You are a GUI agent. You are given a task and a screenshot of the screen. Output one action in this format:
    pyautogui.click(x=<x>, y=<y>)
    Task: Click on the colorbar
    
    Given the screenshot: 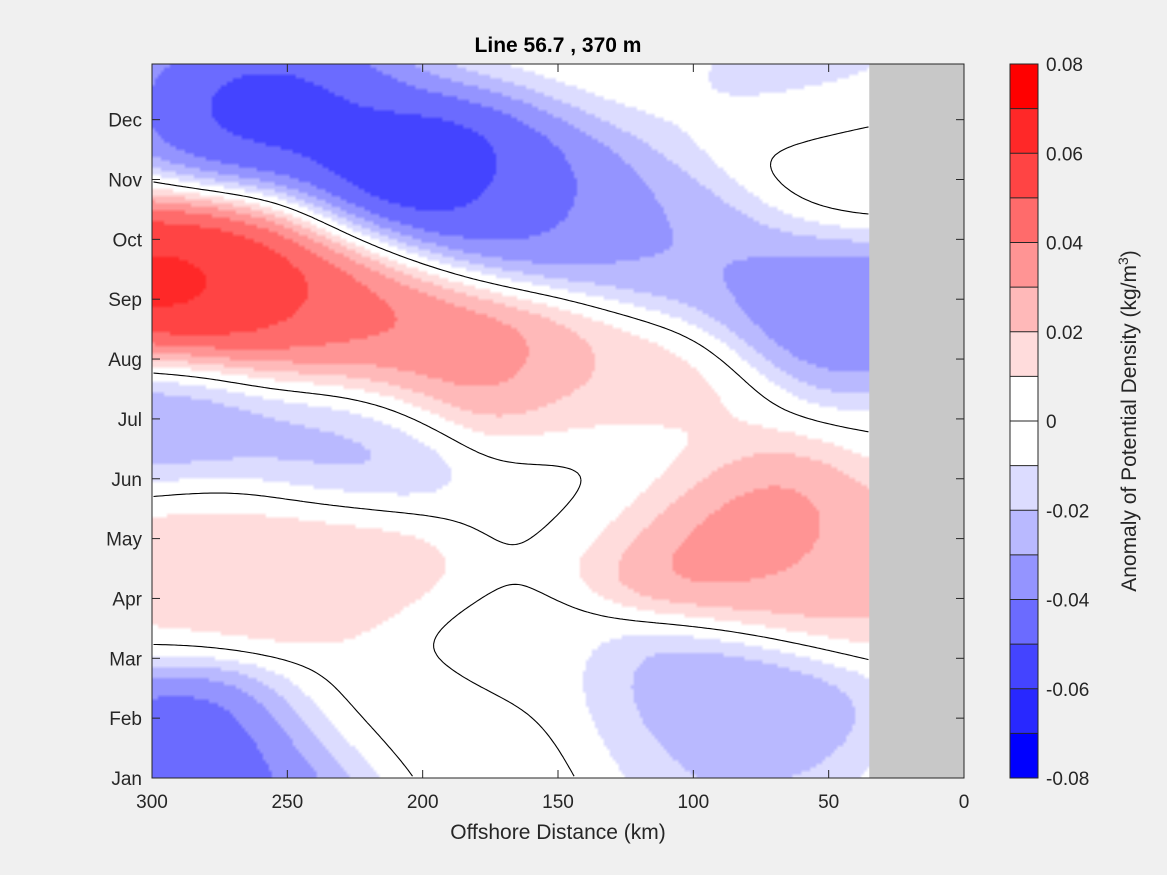 What is the action you would take?
    pyautogui.click(x=1024, y=421)
    